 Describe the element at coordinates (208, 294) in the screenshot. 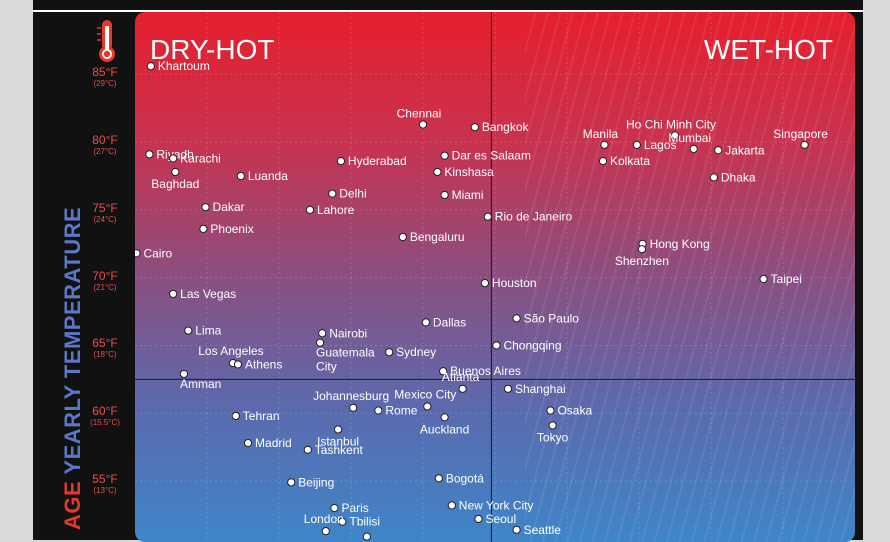

I see `data-point-label: Las Vegas` at that location.